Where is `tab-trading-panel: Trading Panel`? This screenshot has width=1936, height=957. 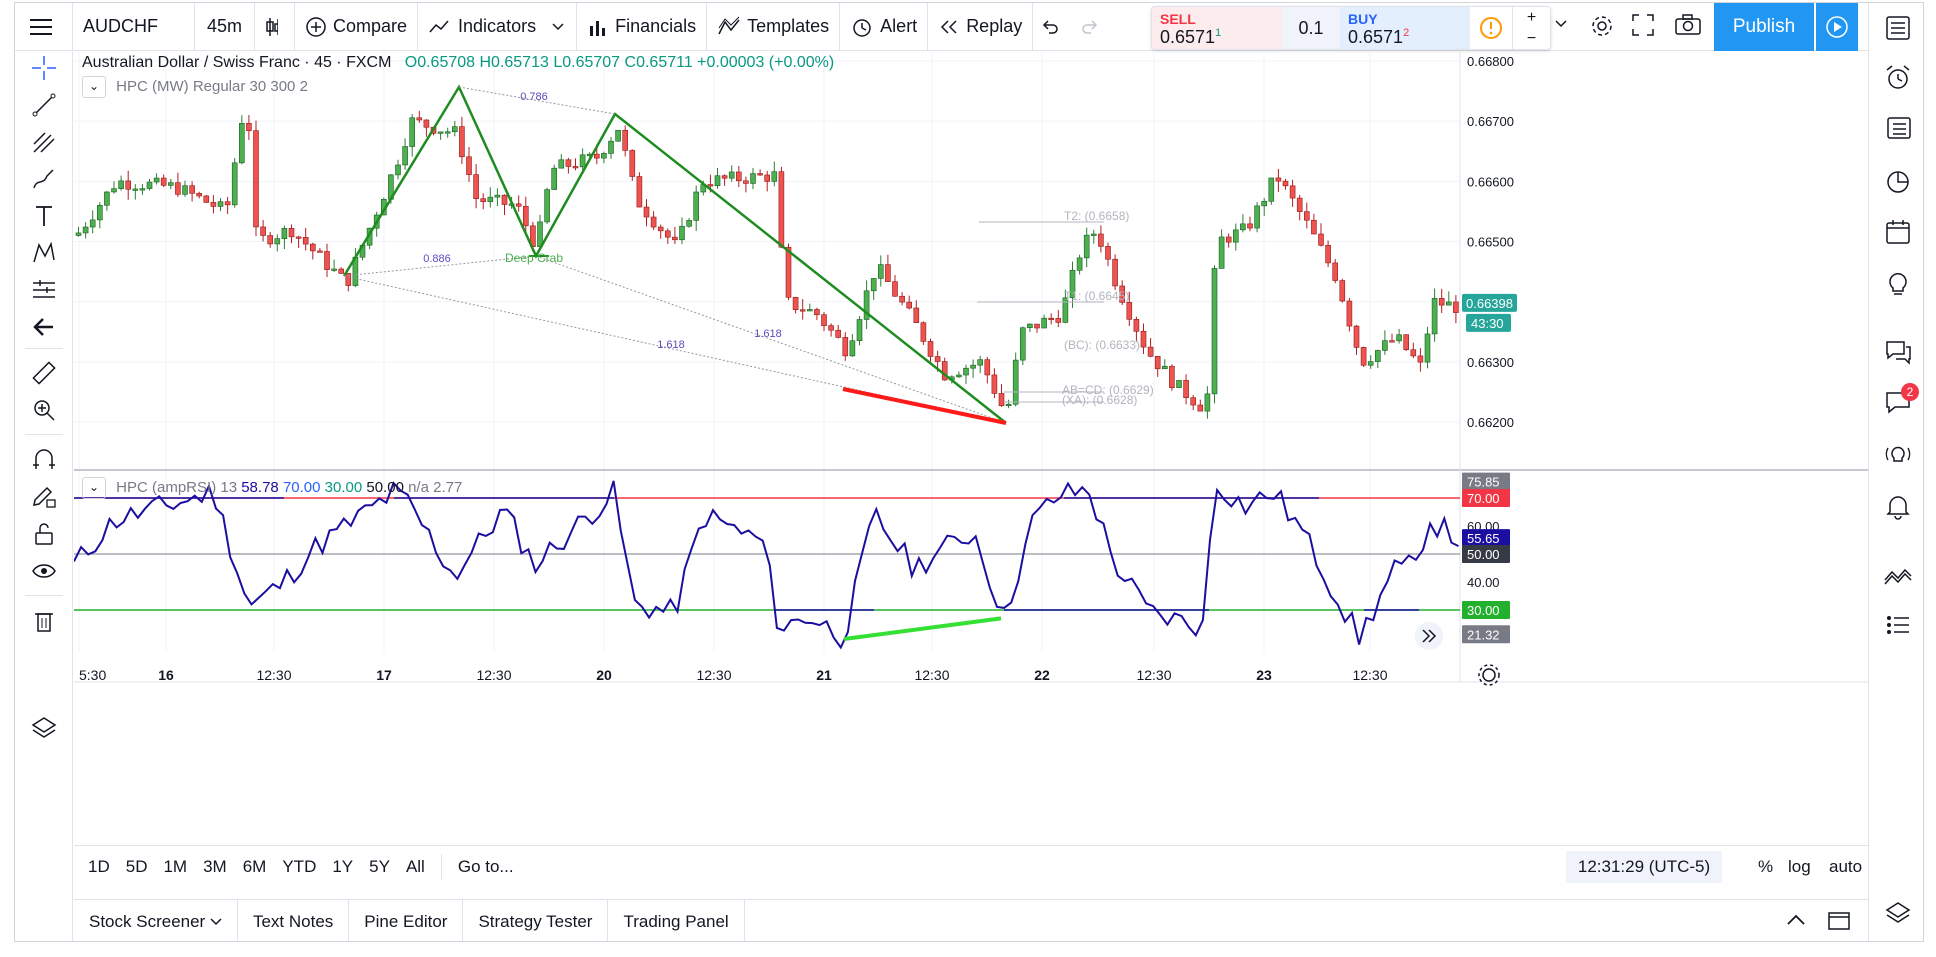 tab-trading-panel: Trading Panel is located at coordinates (676, 920).